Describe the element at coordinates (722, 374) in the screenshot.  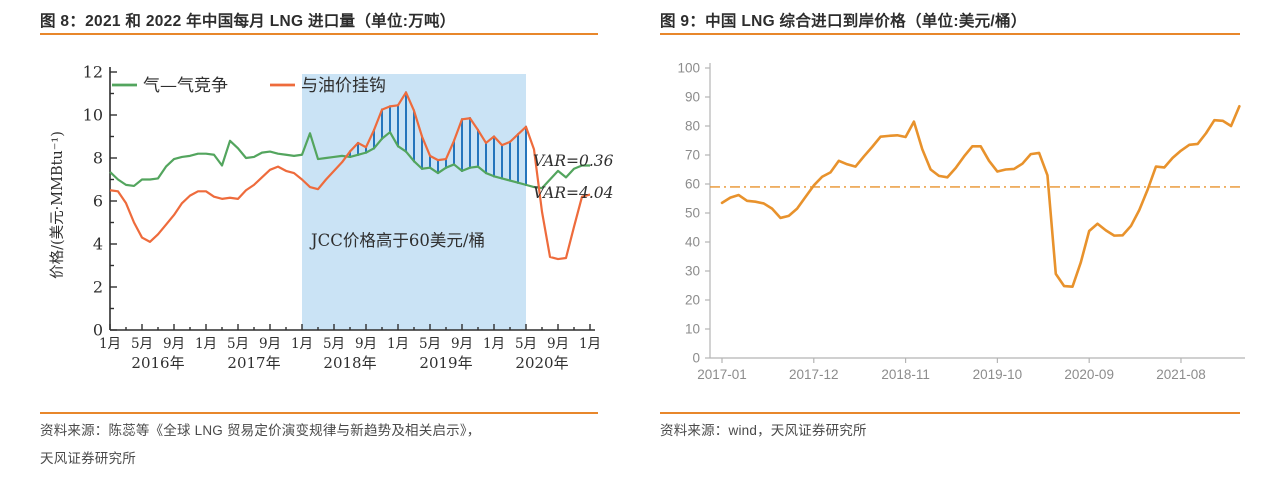
I see `svg-text: 2017-01` at that location.